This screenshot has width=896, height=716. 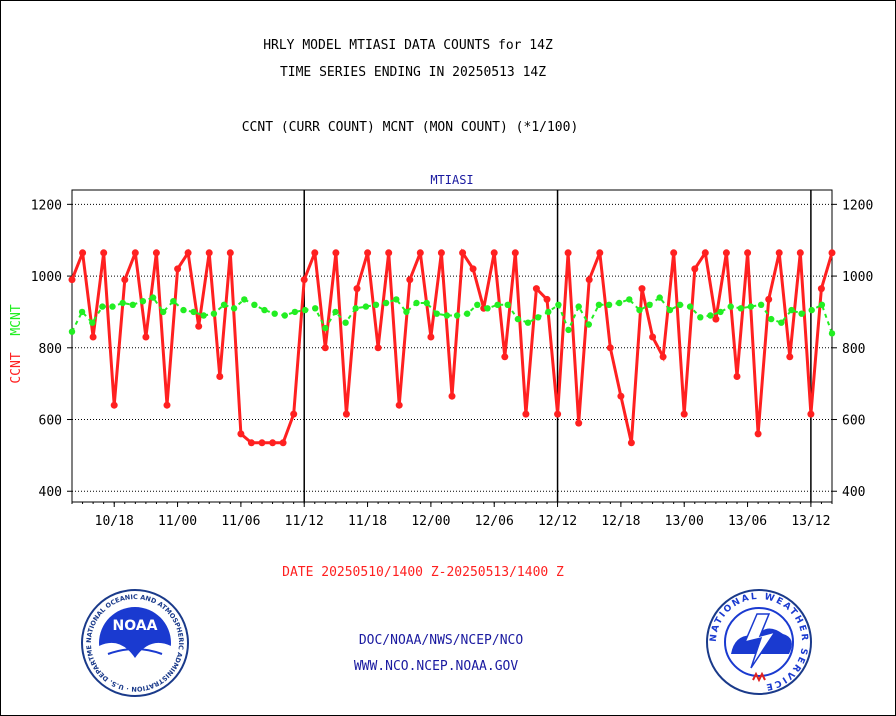 I want to click on ylabel-ccnt: CCNT, so click(x=16, y=367).